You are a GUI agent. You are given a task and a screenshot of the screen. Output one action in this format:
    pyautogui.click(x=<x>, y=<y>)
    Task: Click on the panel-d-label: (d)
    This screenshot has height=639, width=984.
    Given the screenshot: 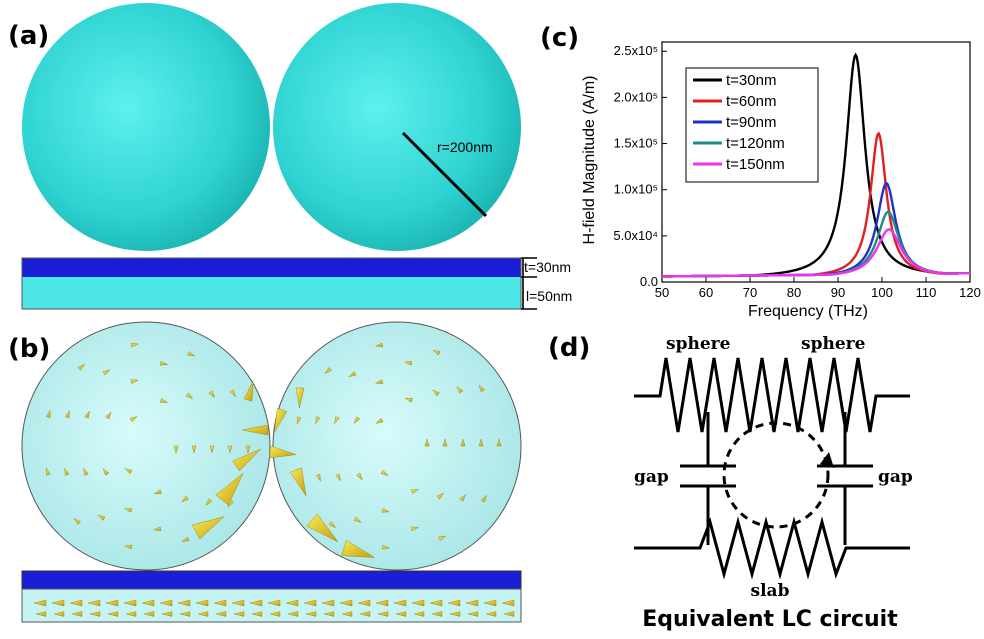 What is the action you would take?
    pyautogui.click(x=569, y=348)
    